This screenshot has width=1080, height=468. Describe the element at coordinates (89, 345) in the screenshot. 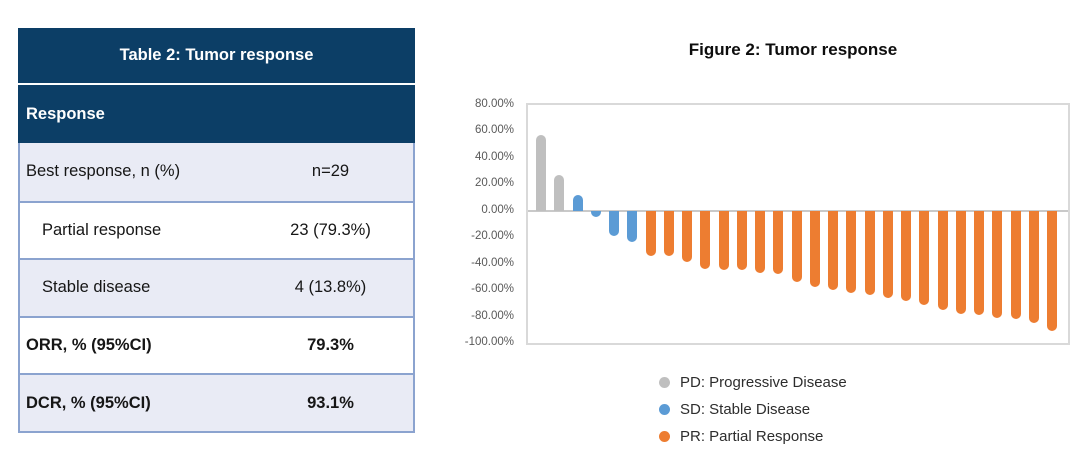

I see `row-label: ORR, % (95%CI)` at that location.